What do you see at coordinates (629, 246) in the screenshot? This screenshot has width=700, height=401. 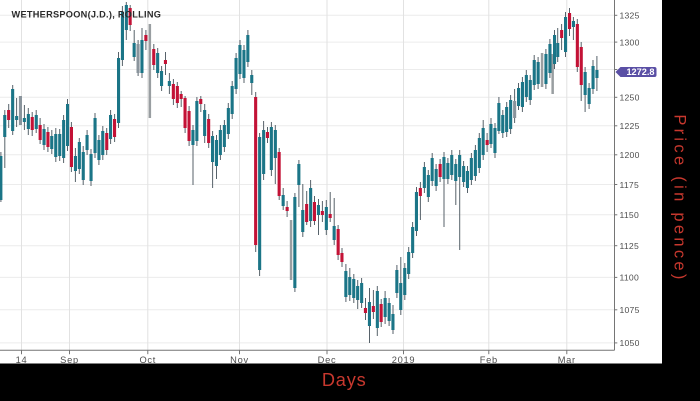 I see `svg-text: 1125` at bounding box center [629, 246].